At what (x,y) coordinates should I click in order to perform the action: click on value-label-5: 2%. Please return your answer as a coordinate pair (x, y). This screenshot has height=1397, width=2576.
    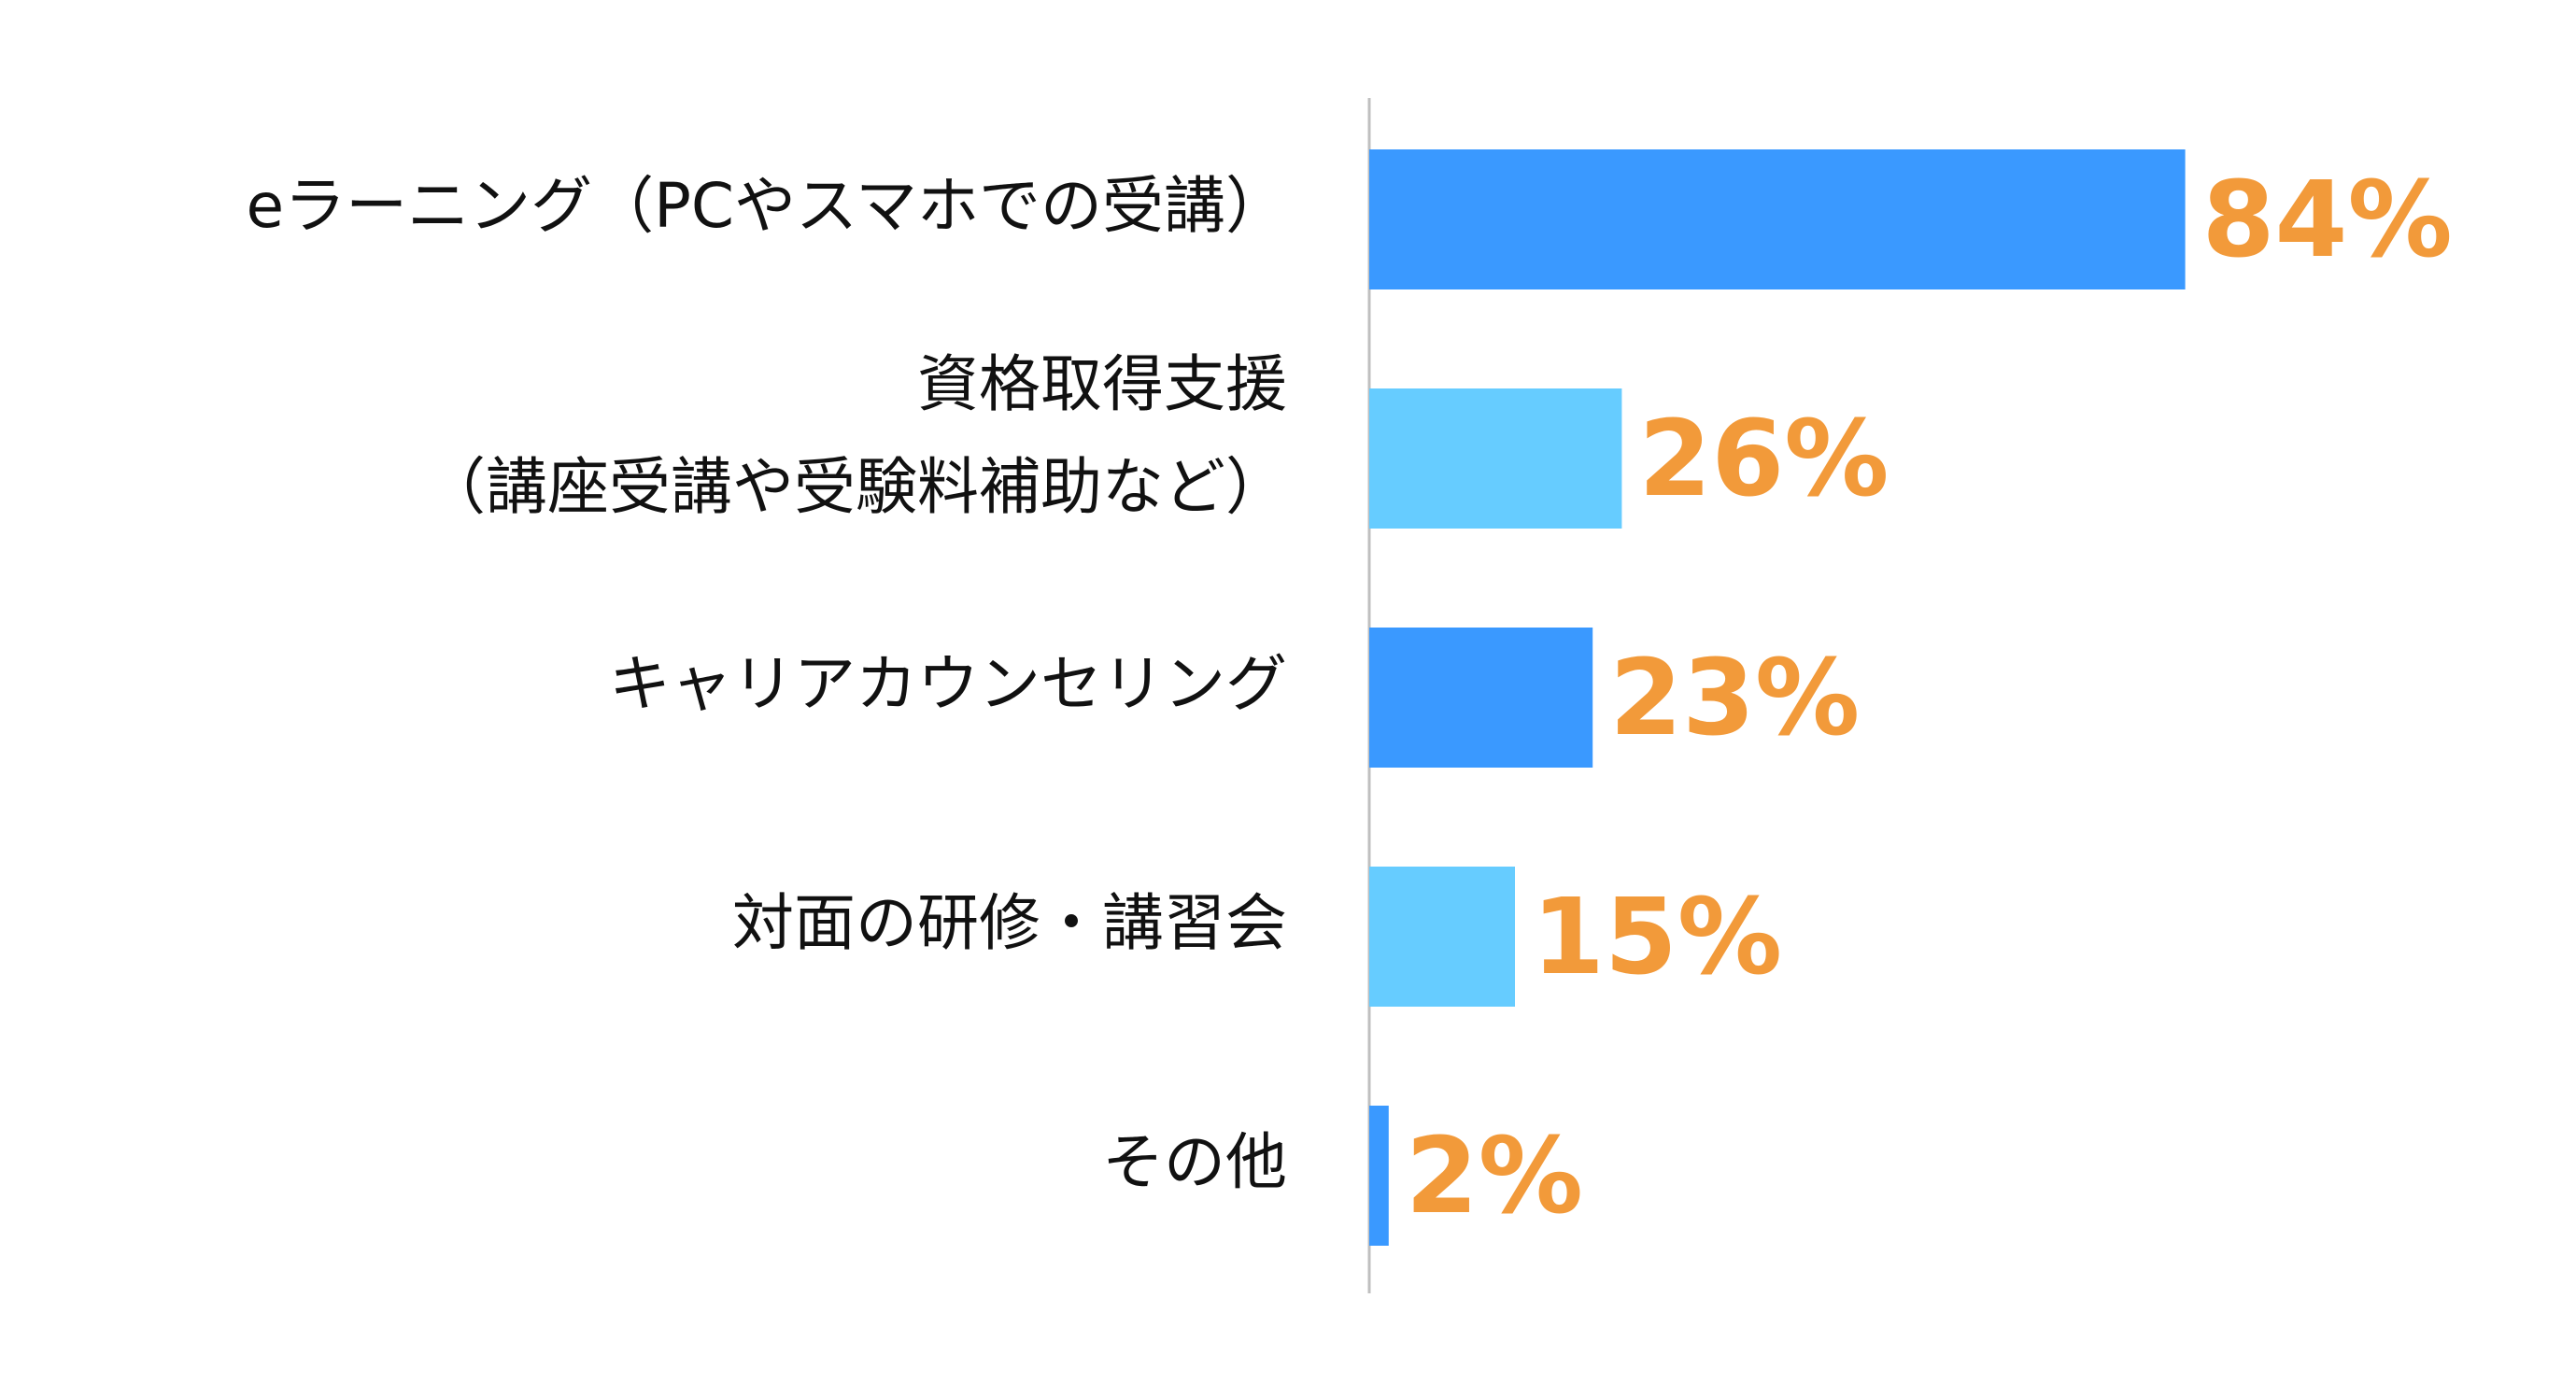
    Looking at the image, I should click on (1494, 1176).